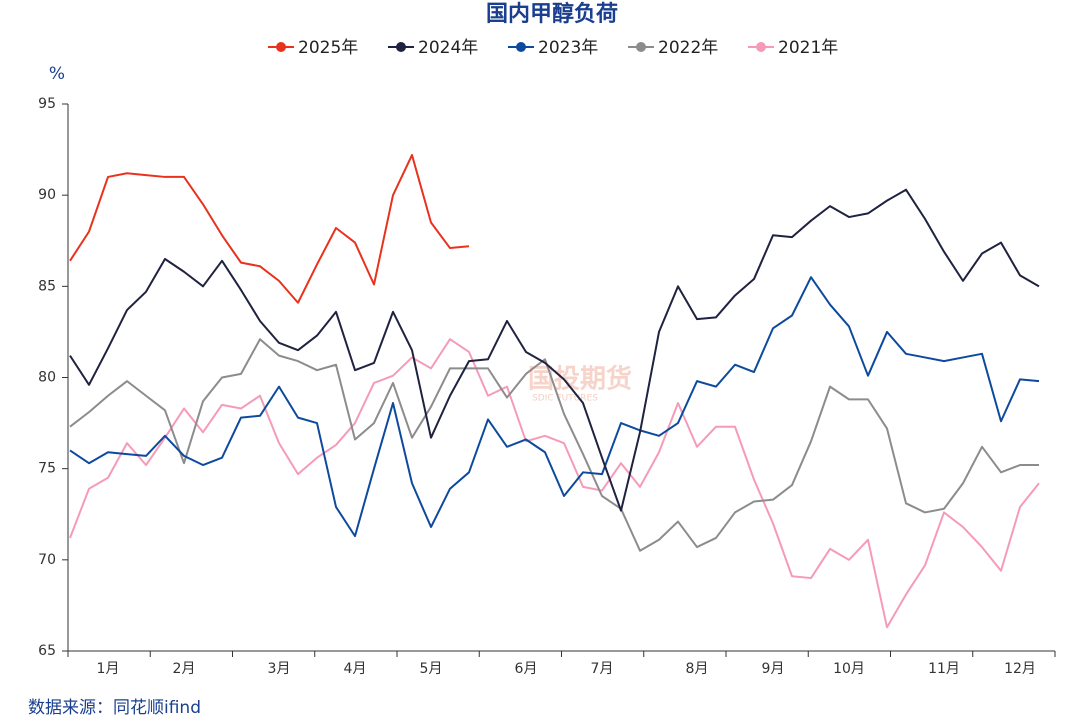  What do you see at coordinates (47, 195) in the screenshot?
I see `y-tick-label: 90` at bounding box center [47, 195].